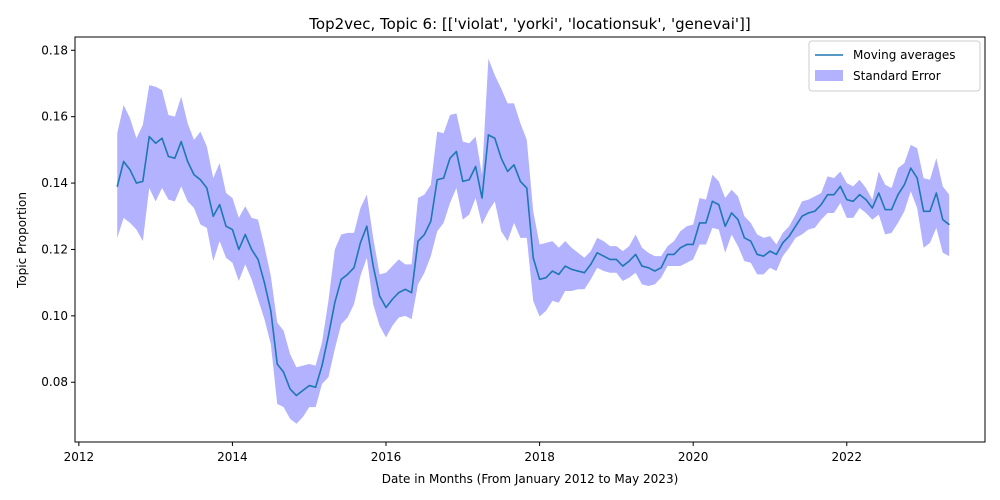 The height and width of the screenshot is (500, 1000). I want to click on y-tick-label: 0.14, so click(54, 183).